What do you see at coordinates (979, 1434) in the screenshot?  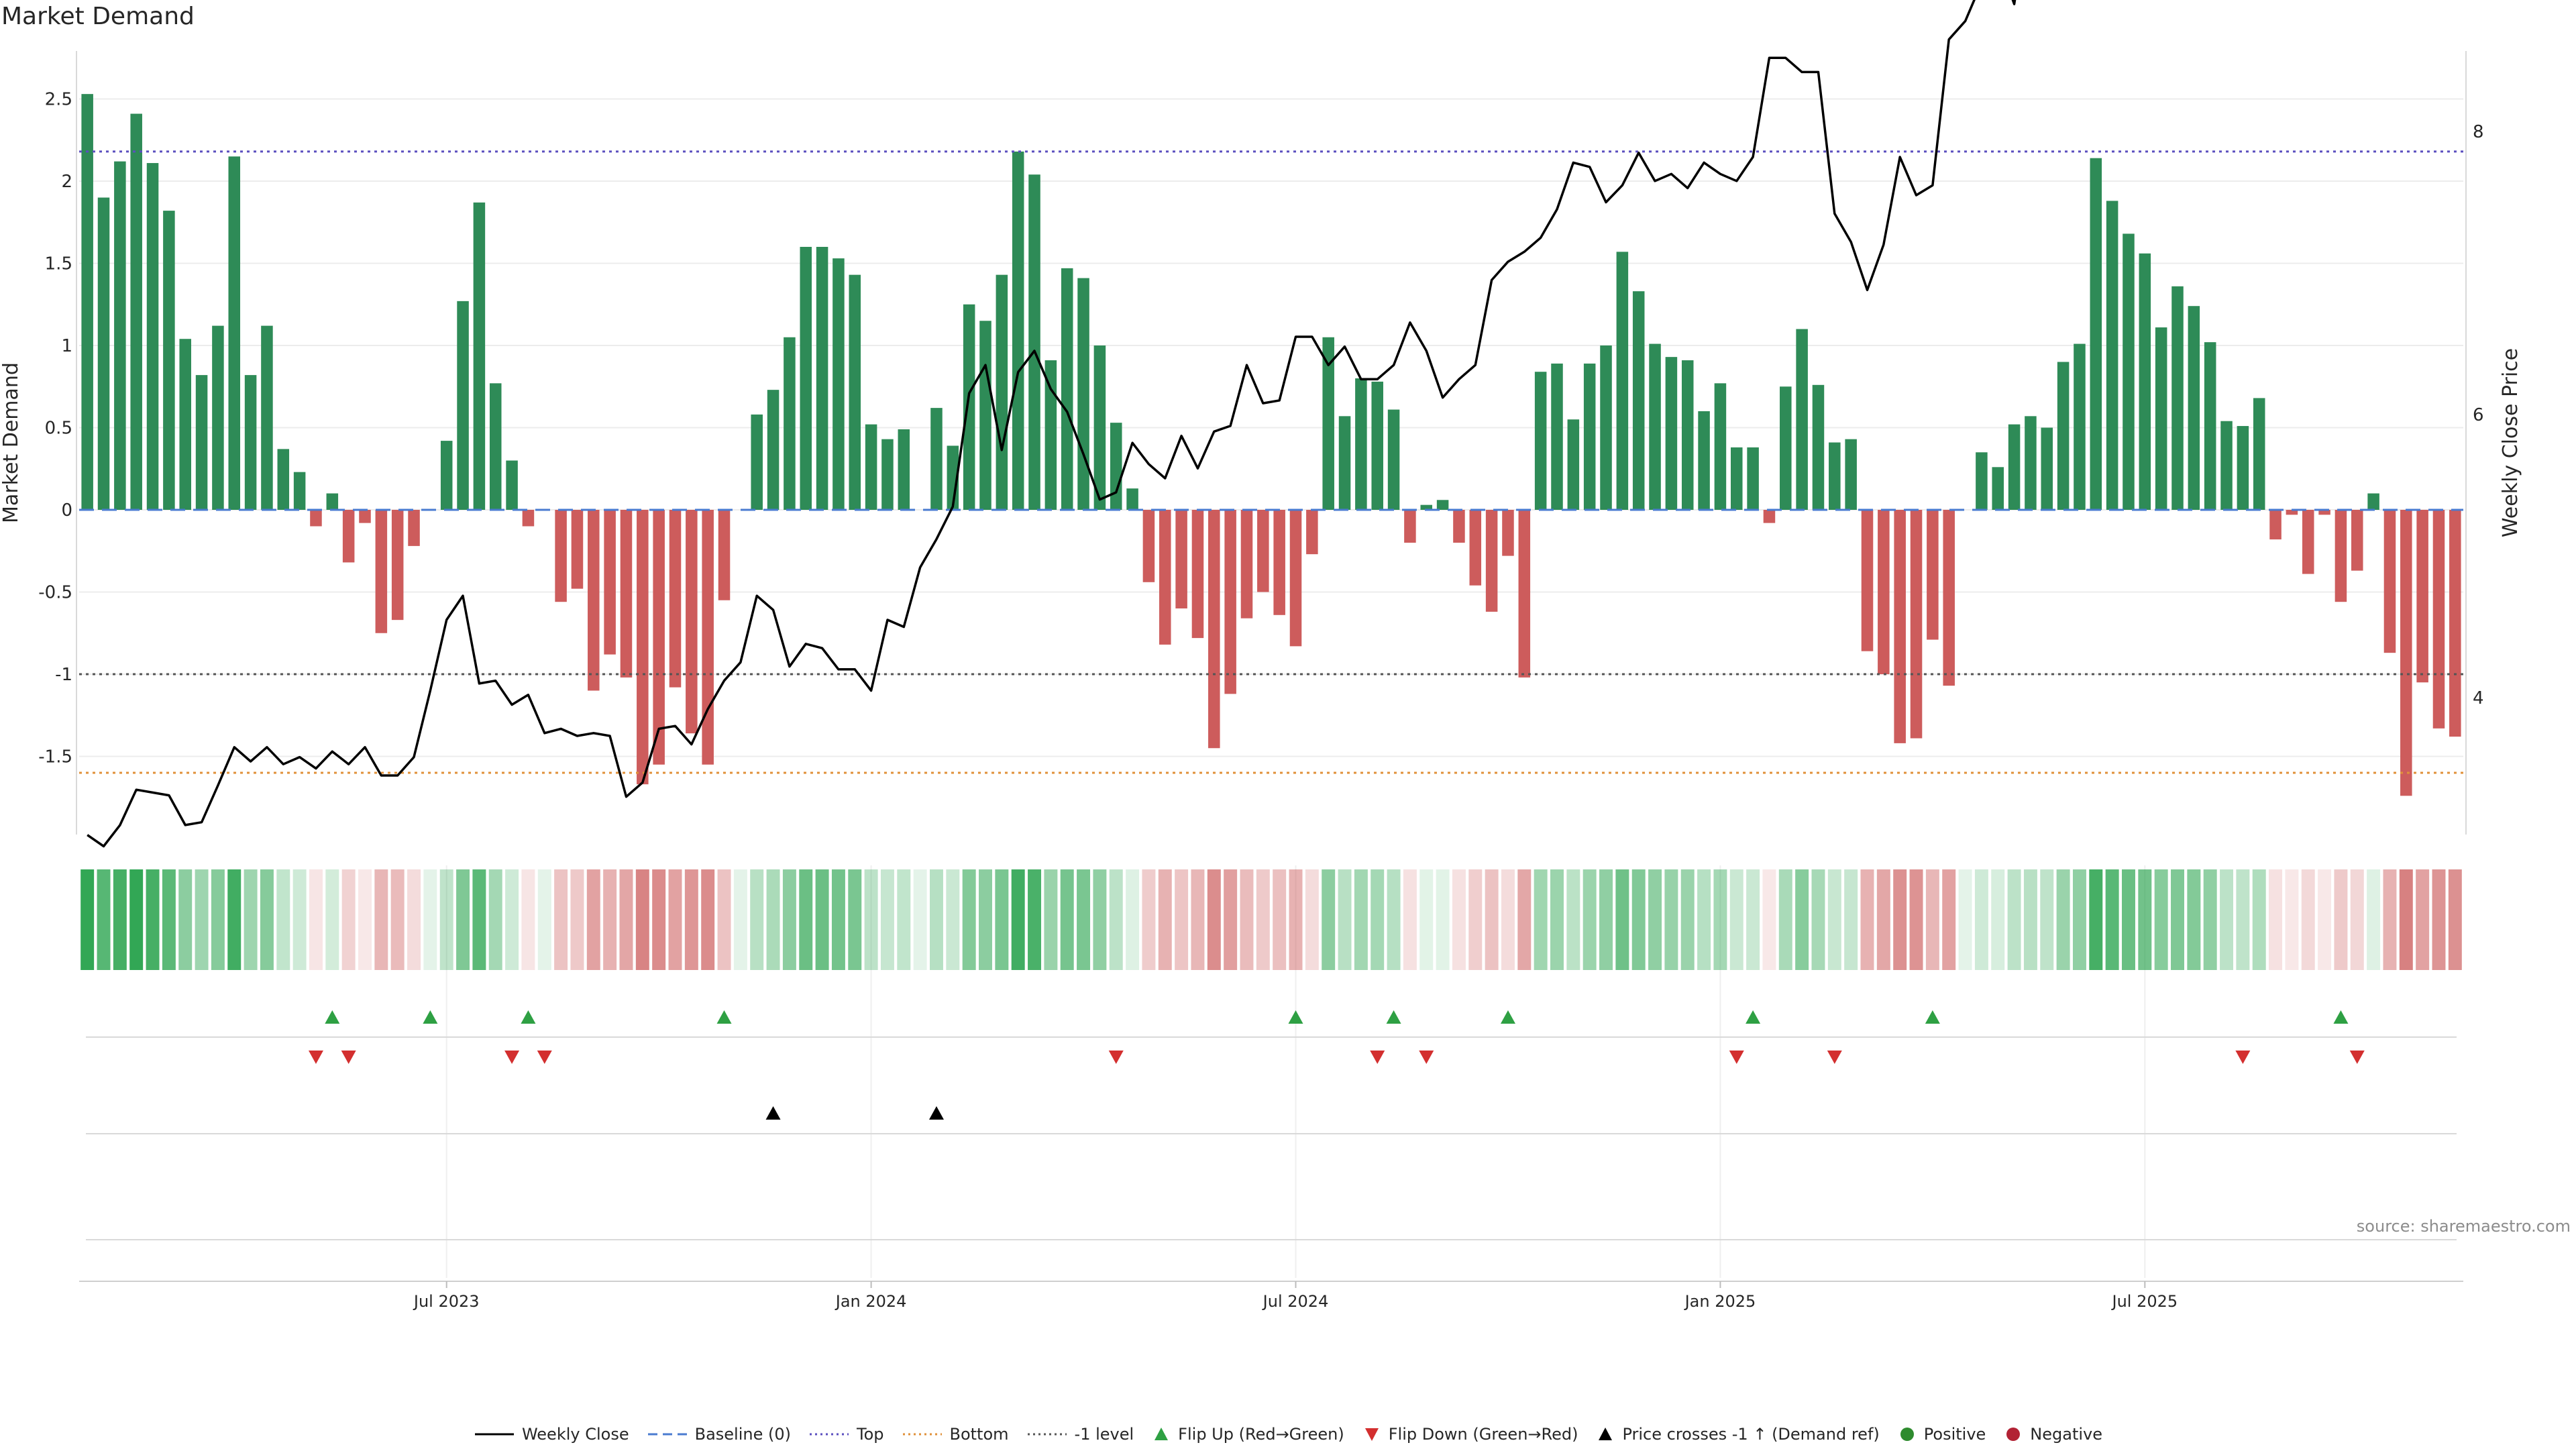 I see `legend-bottom-label: Bottom` at bounding box center [979, 1434].